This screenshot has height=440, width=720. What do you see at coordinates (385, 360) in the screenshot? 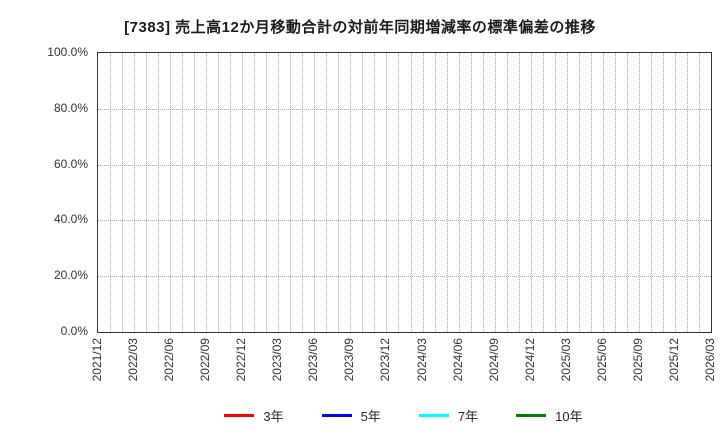
I see `x-tick-label: 2023/12` at bounding box center [385, 360].